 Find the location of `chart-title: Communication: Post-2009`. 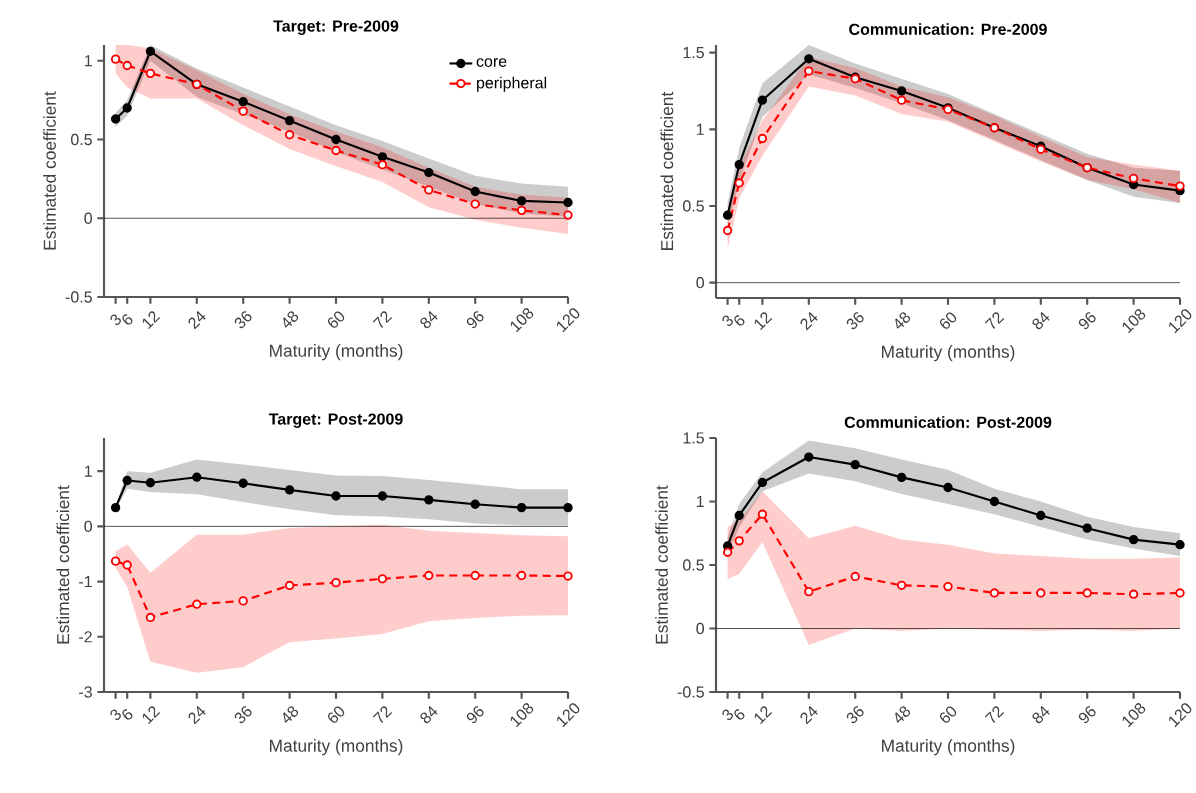

chart-title: Communication: Post-2009 is located at coordinates (948, 422).